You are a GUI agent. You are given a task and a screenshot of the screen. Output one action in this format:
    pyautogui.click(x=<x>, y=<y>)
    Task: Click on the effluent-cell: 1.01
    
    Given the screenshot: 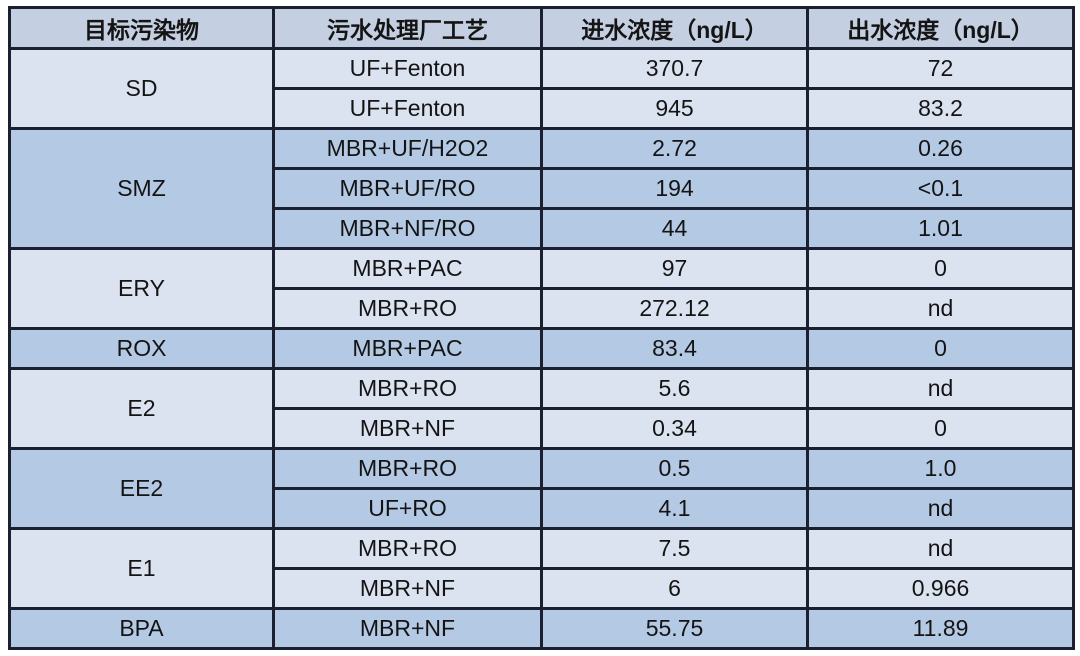 What is the action you would take?
    pyautogui.click(x=940, y=228)
    